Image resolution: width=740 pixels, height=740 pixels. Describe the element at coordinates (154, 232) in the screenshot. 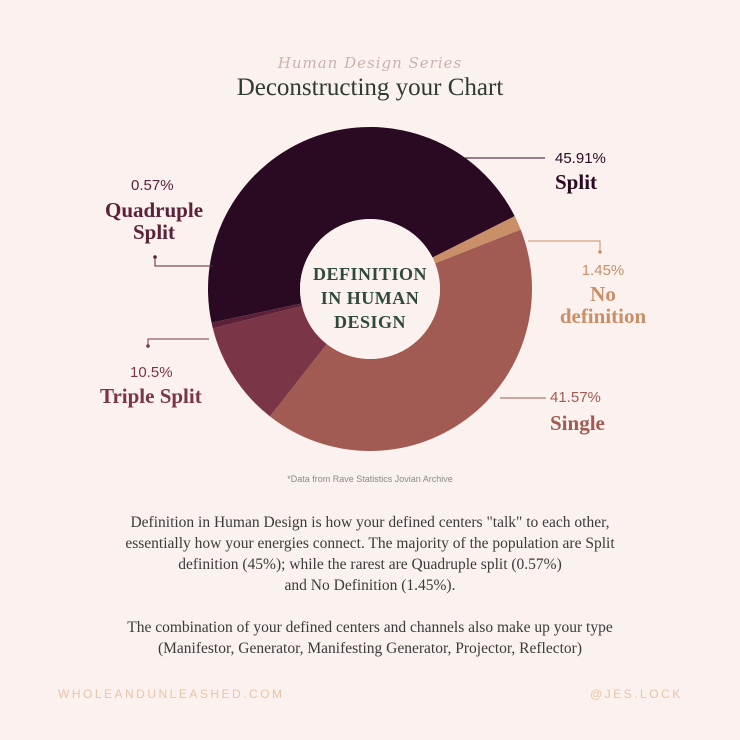

I see `label-quadruple-name-2: Split` at that location.